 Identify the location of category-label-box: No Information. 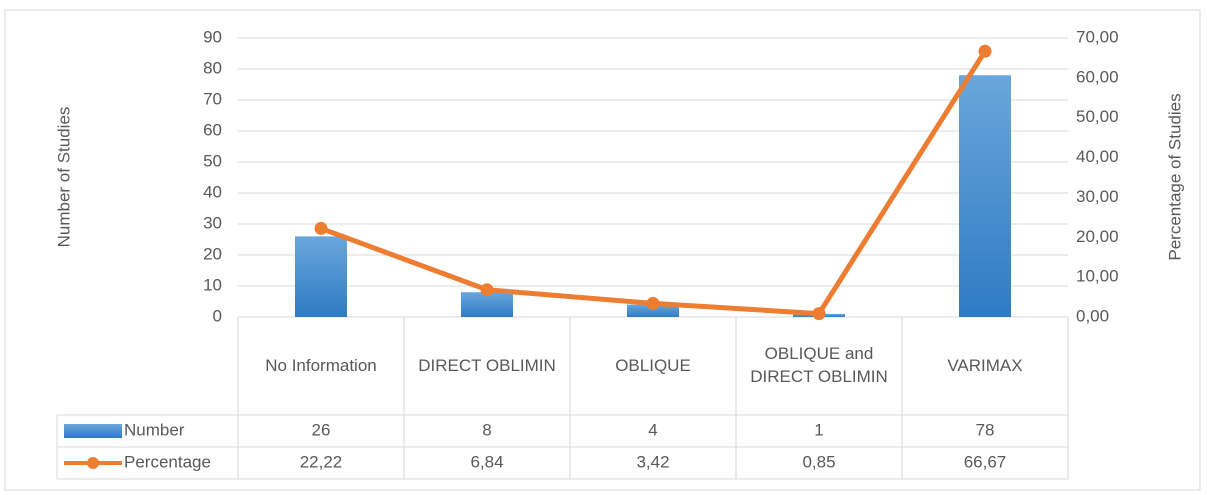
(321, 365).